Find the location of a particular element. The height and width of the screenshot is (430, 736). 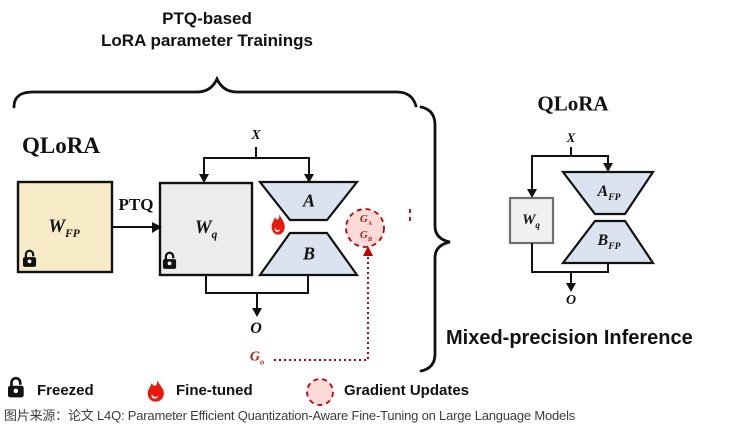

gradient-updates-circle is located at coordinates (365, 228).